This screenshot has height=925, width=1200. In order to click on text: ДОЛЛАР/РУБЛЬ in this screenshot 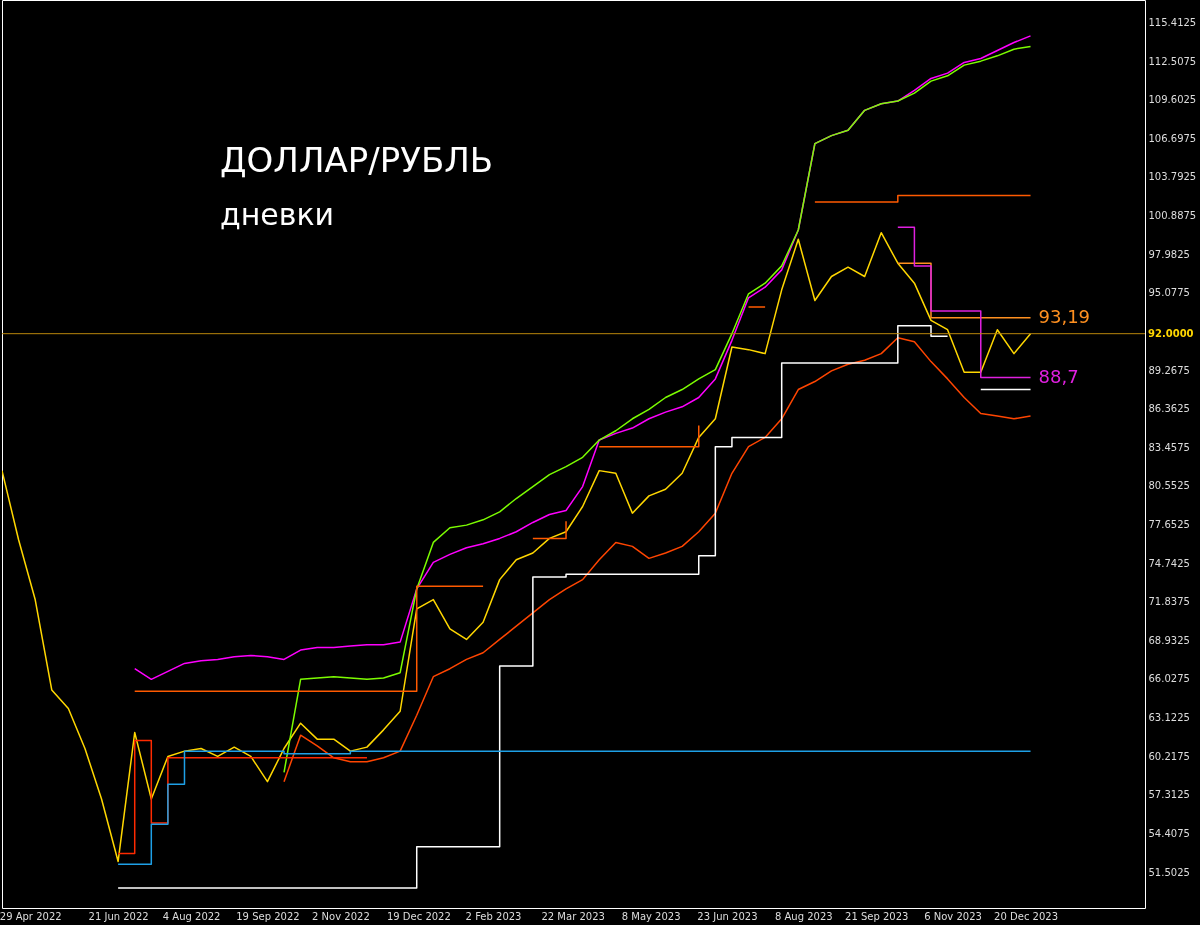, I will do `click(357, 160)`.